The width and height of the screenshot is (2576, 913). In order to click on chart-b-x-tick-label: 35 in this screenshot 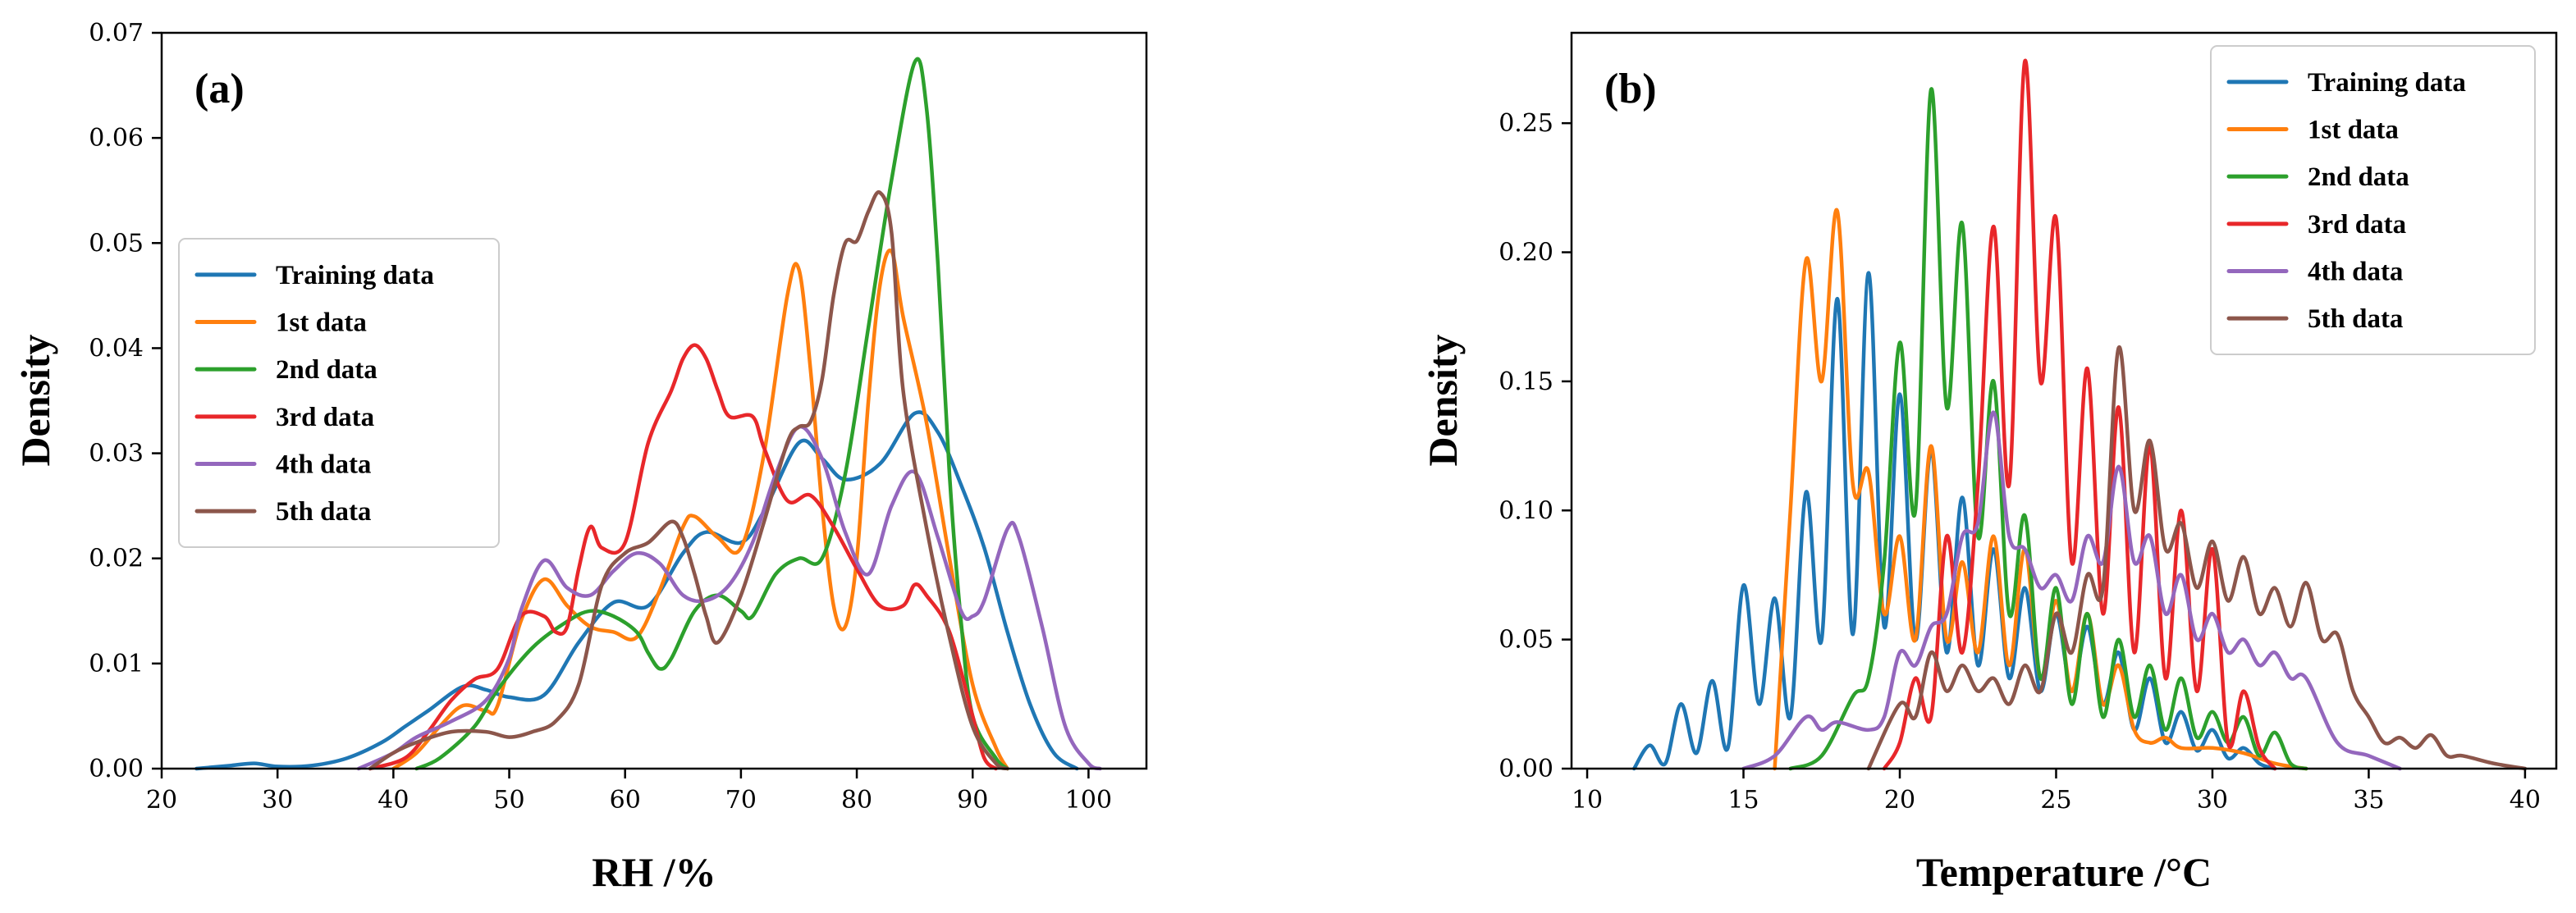, I will do `click(2368, 800)`.